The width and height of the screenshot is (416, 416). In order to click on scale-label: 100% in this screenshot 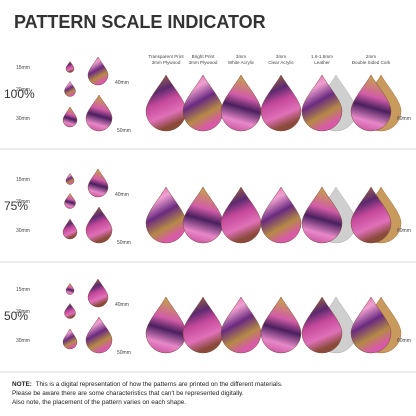, I will do `click(19, 94)`.